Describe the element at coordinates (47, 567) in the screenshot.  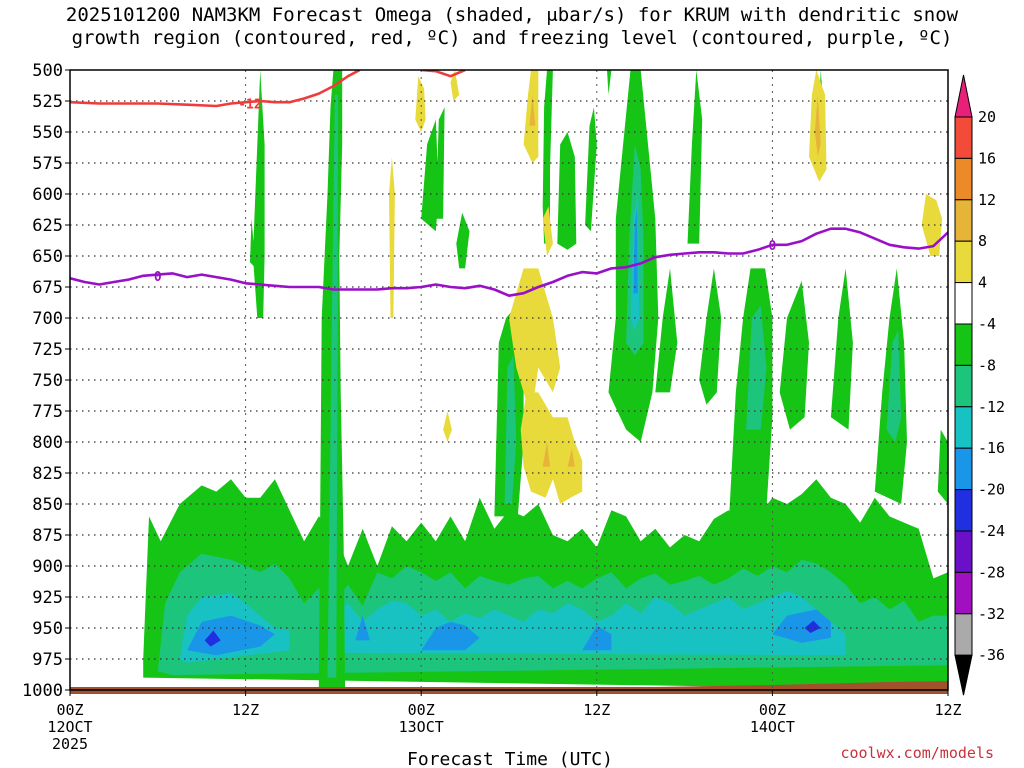
I see `y-tick-label: 900` at that location.